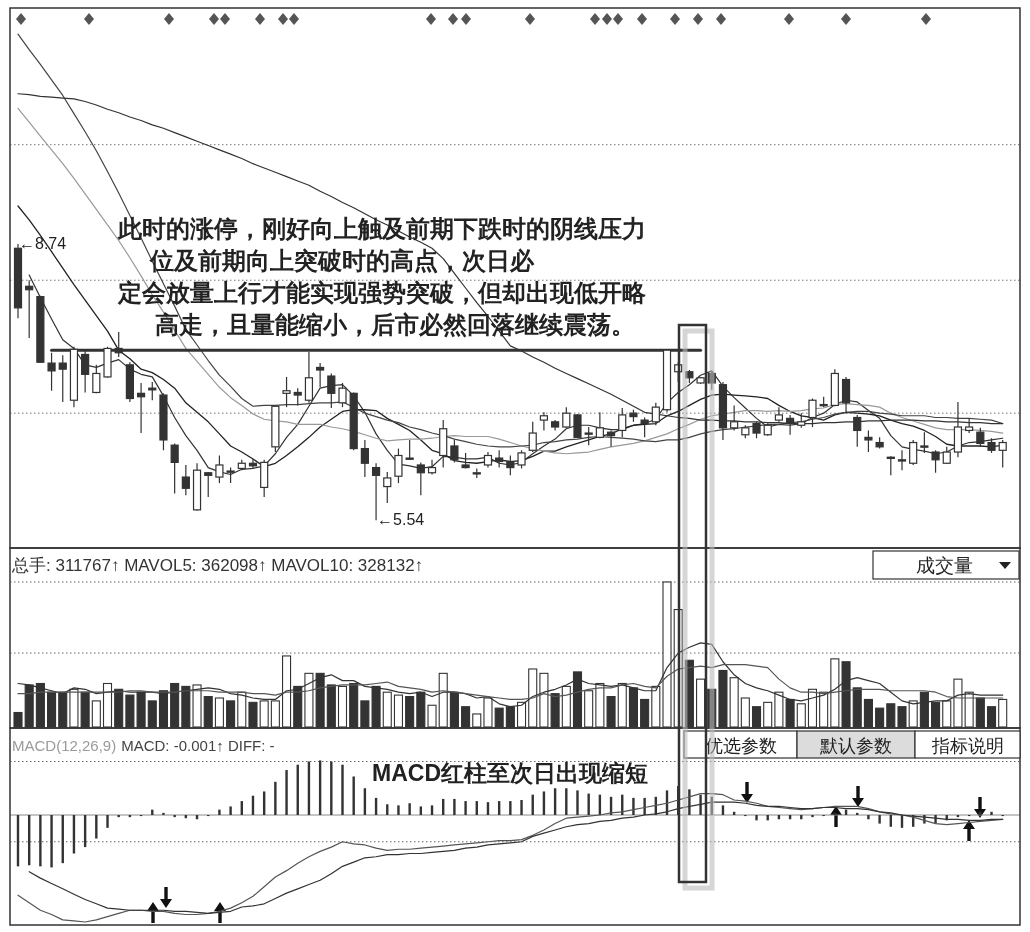 The image size is (1030, 932). What do you see at coordinates (401, 520) in the screenshot?
I see `annotation: ←5.54` at bounding box center [401, 520].